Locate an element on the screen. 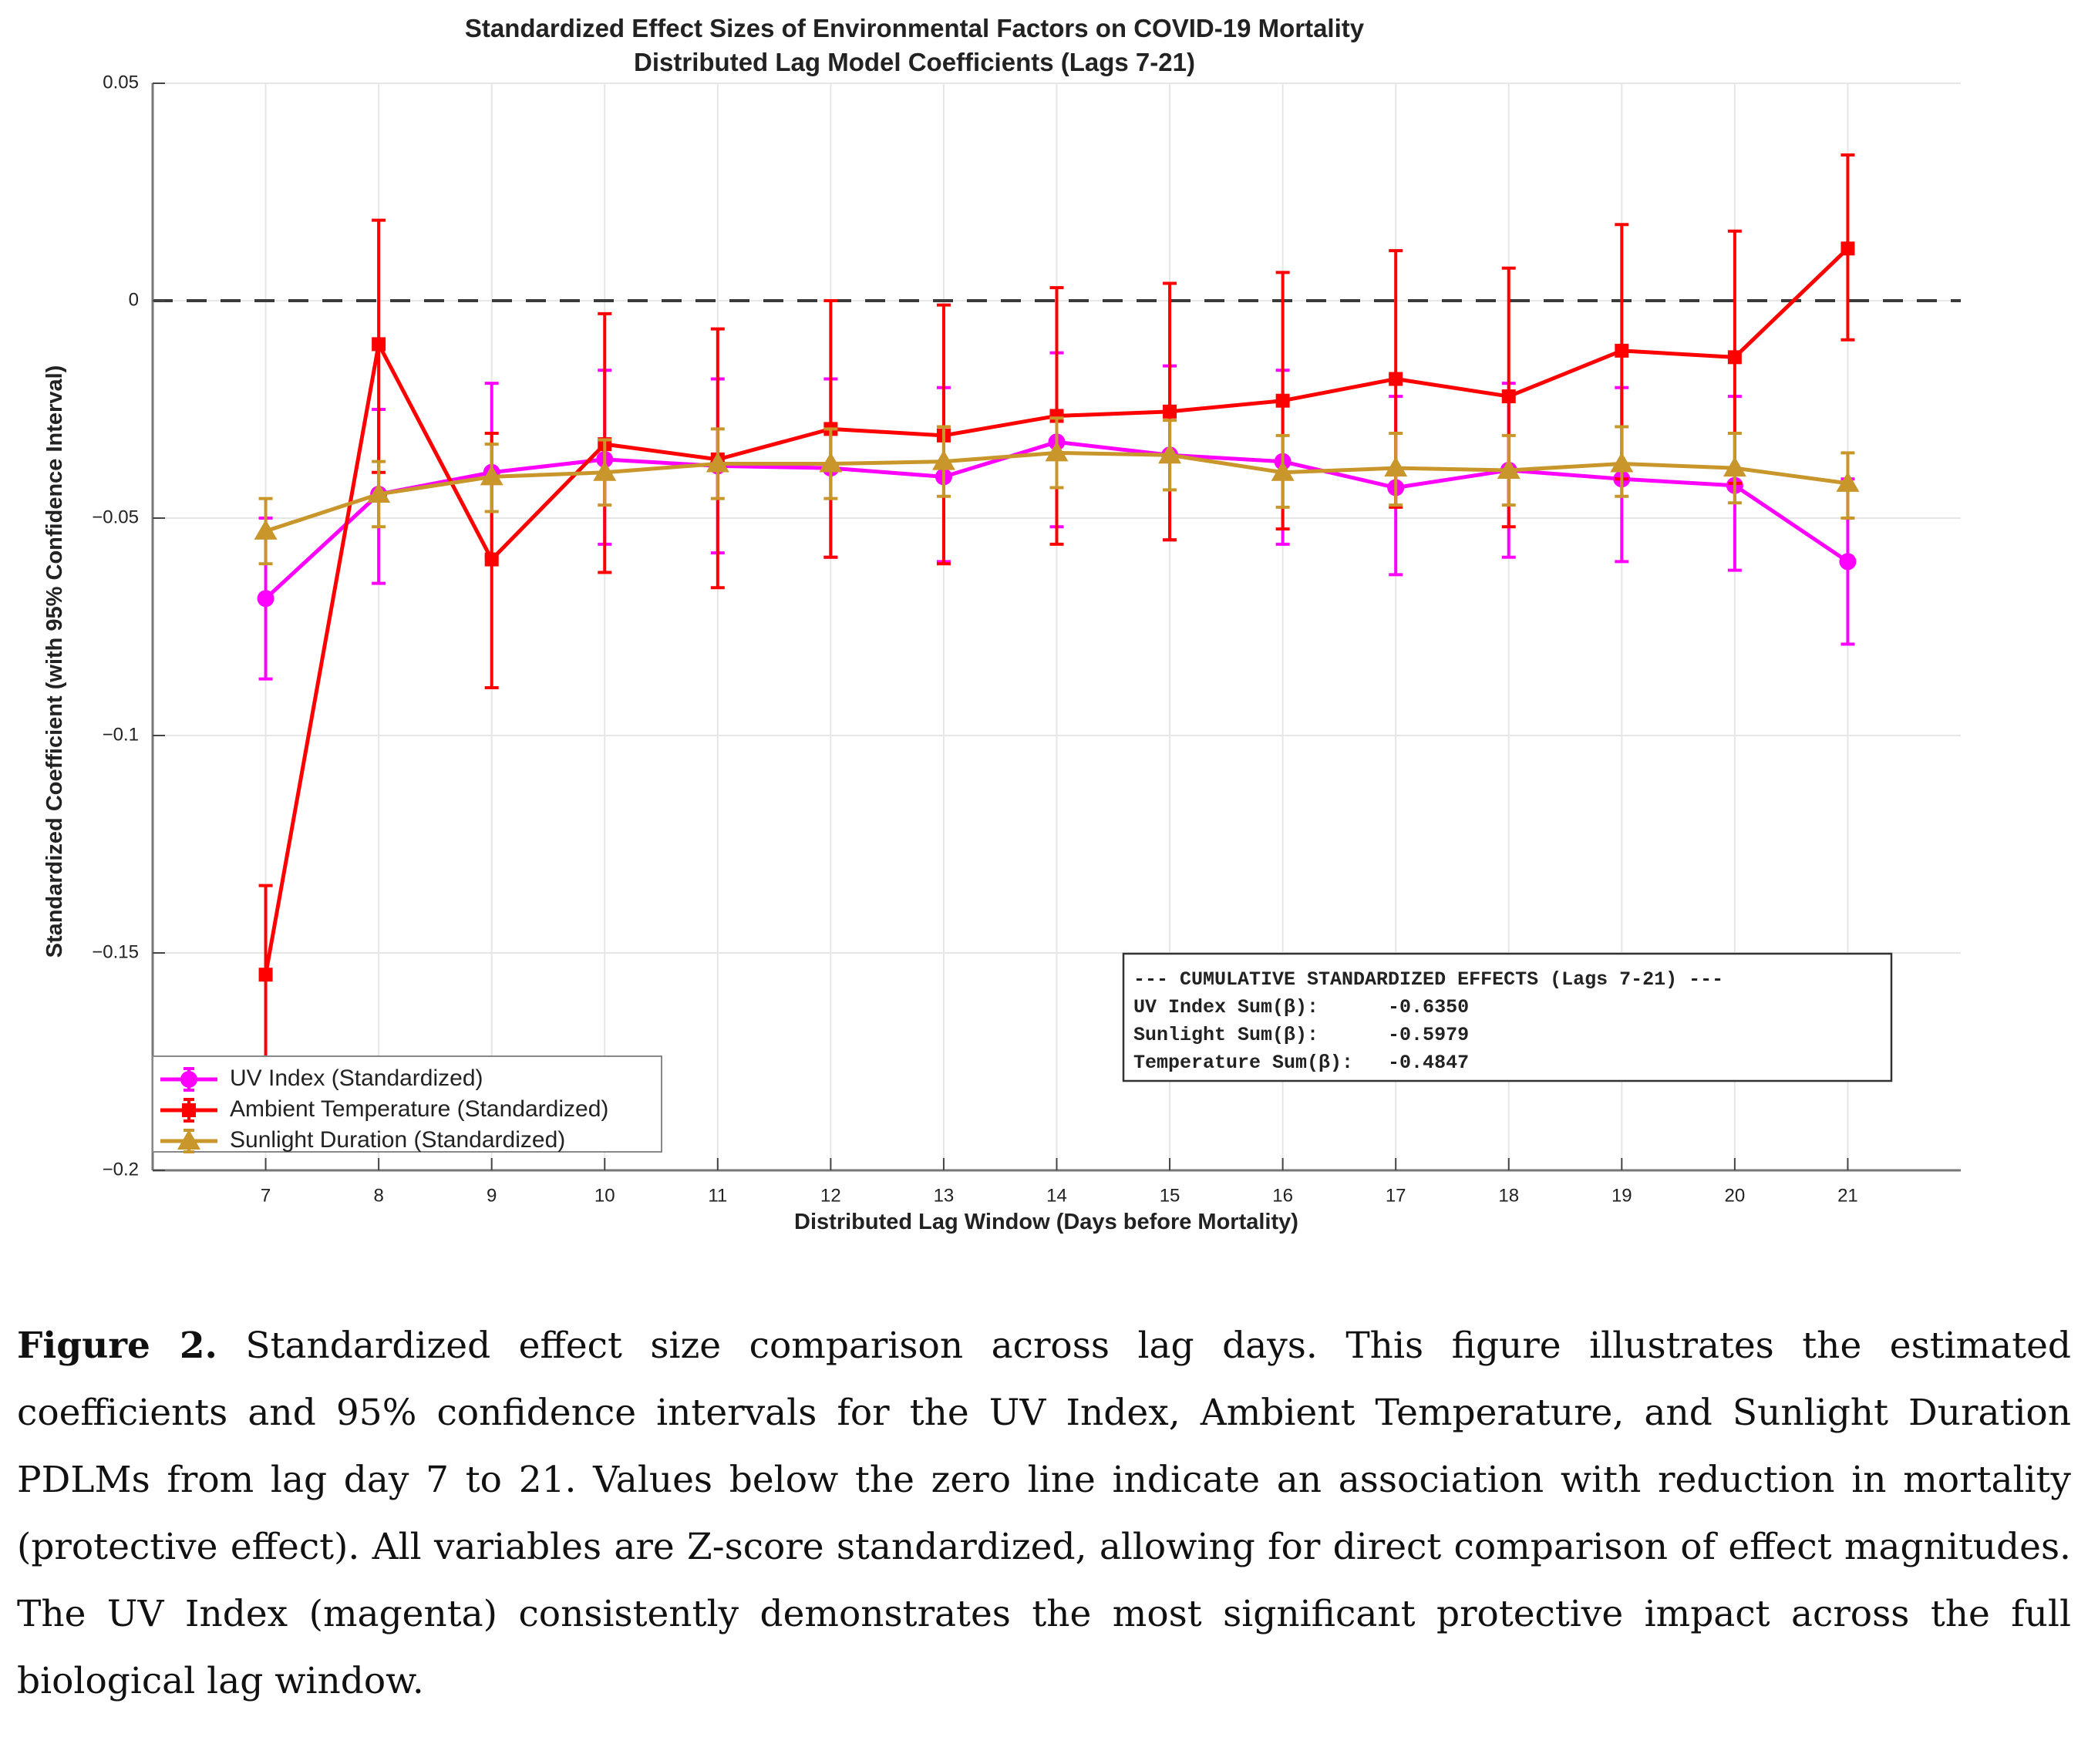 The image size is (2088, 1764). annotation-temperature-sum: Temperature Sum(β): -0.4847 is located at coordinates (1301, 1063).